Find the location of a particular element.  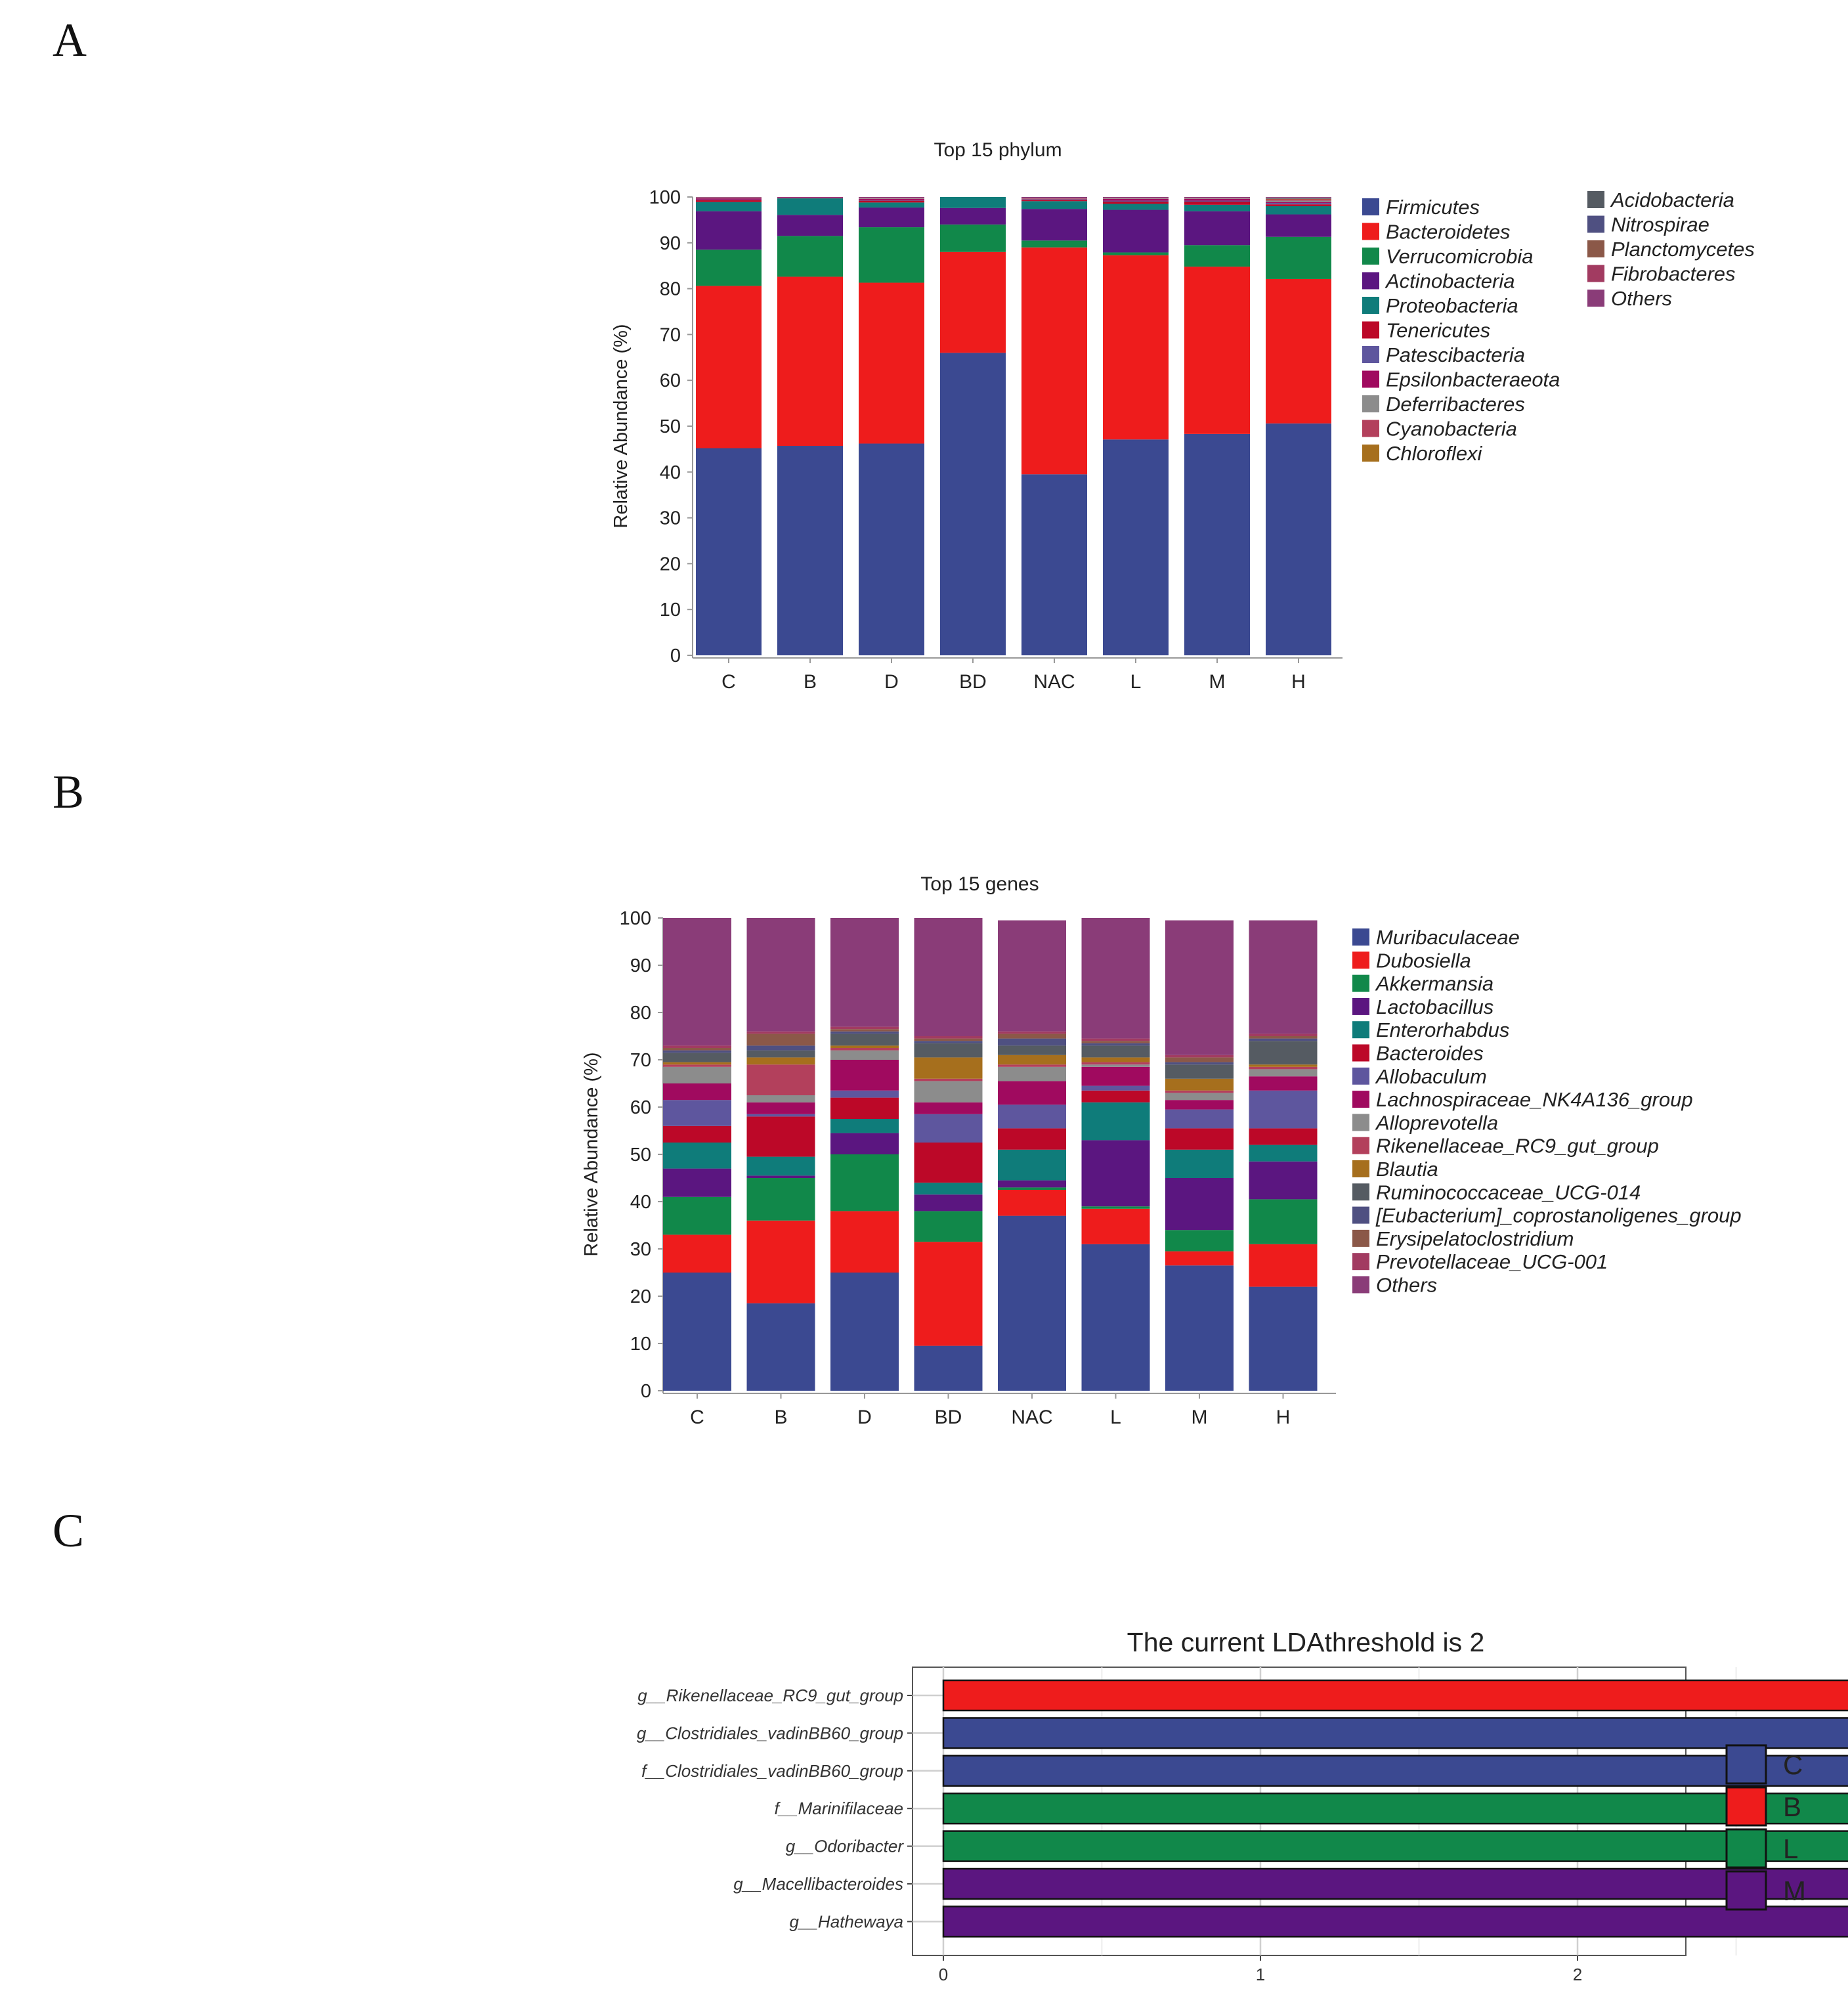

phylum-bar-bd-bacteroidetes is located at coordinates (973, 302).